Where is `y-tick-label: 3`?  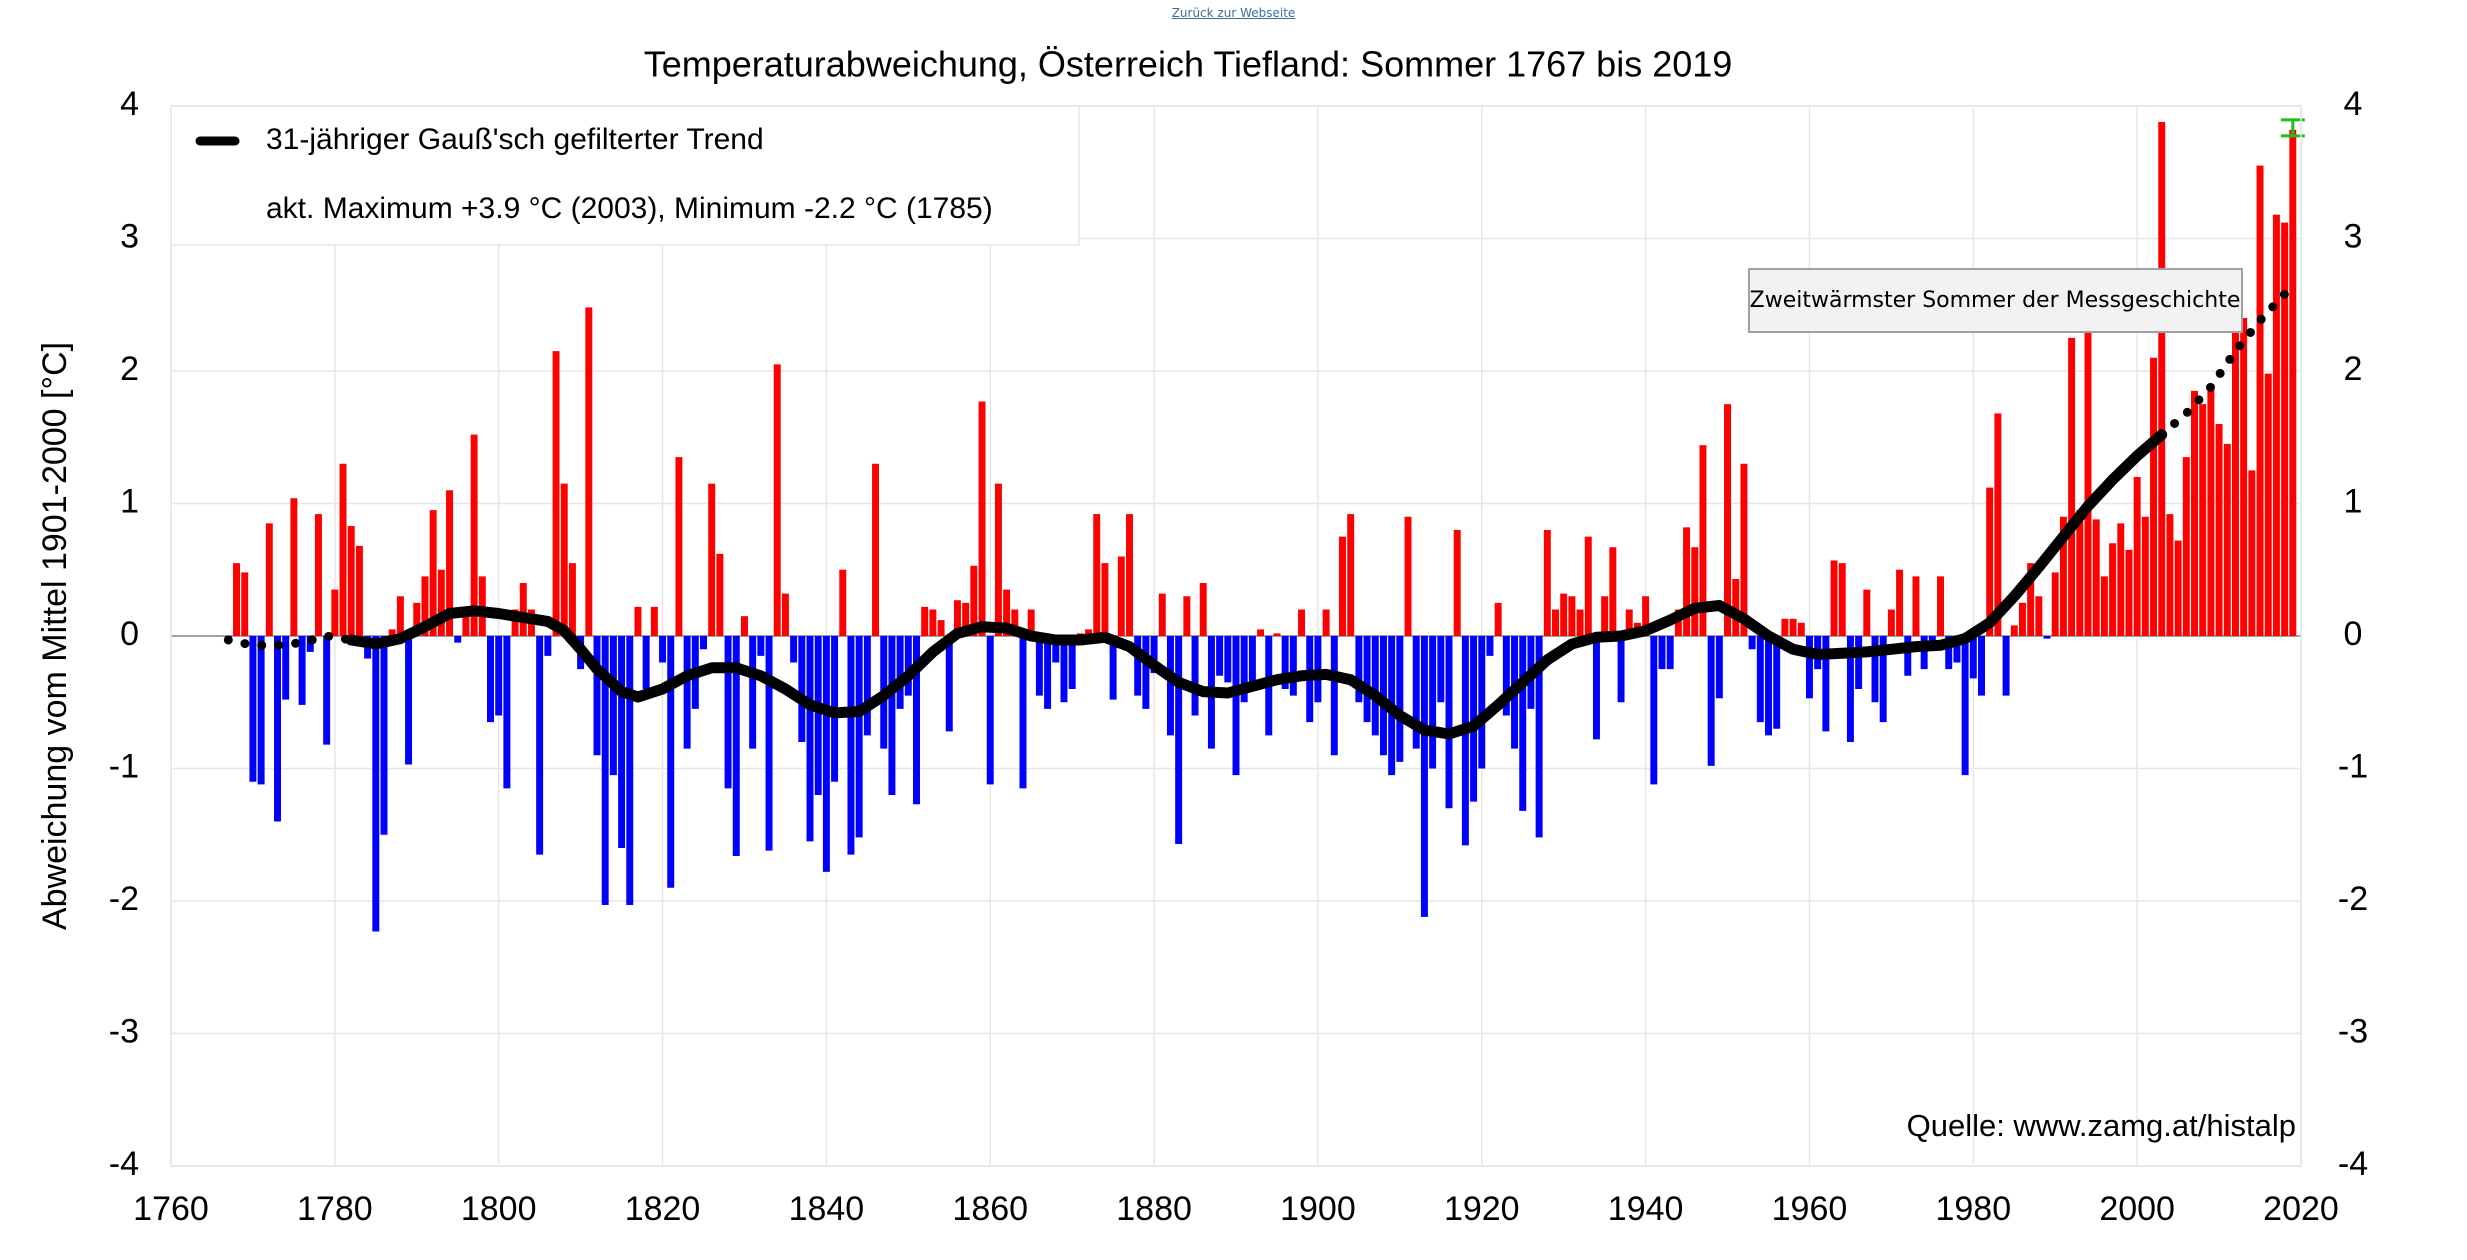
y-tick-label: 3 is located at coordinates (129, 236).